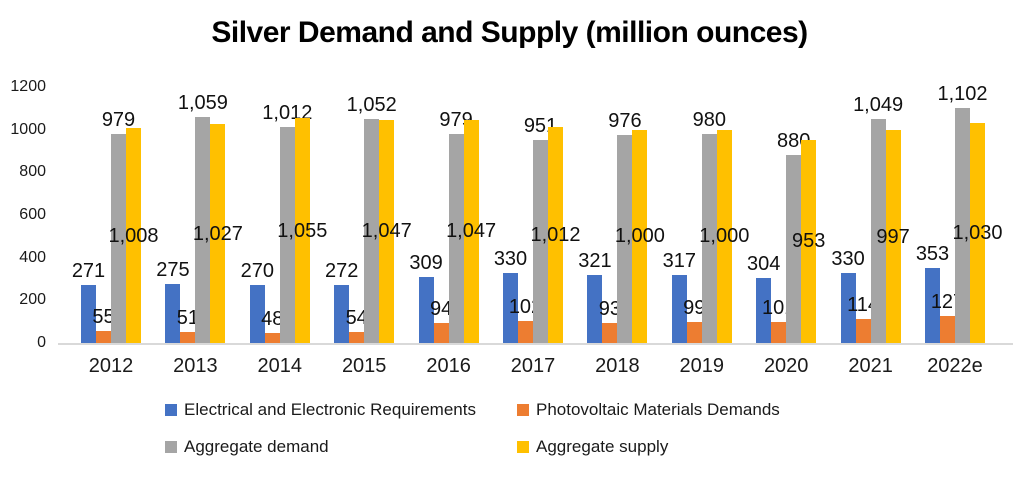  What do you see at coordinates (955, 366) in the screenshot?
I see `x-axis-tick-label-2022e: 2022e` at bounding box center [955, 366].